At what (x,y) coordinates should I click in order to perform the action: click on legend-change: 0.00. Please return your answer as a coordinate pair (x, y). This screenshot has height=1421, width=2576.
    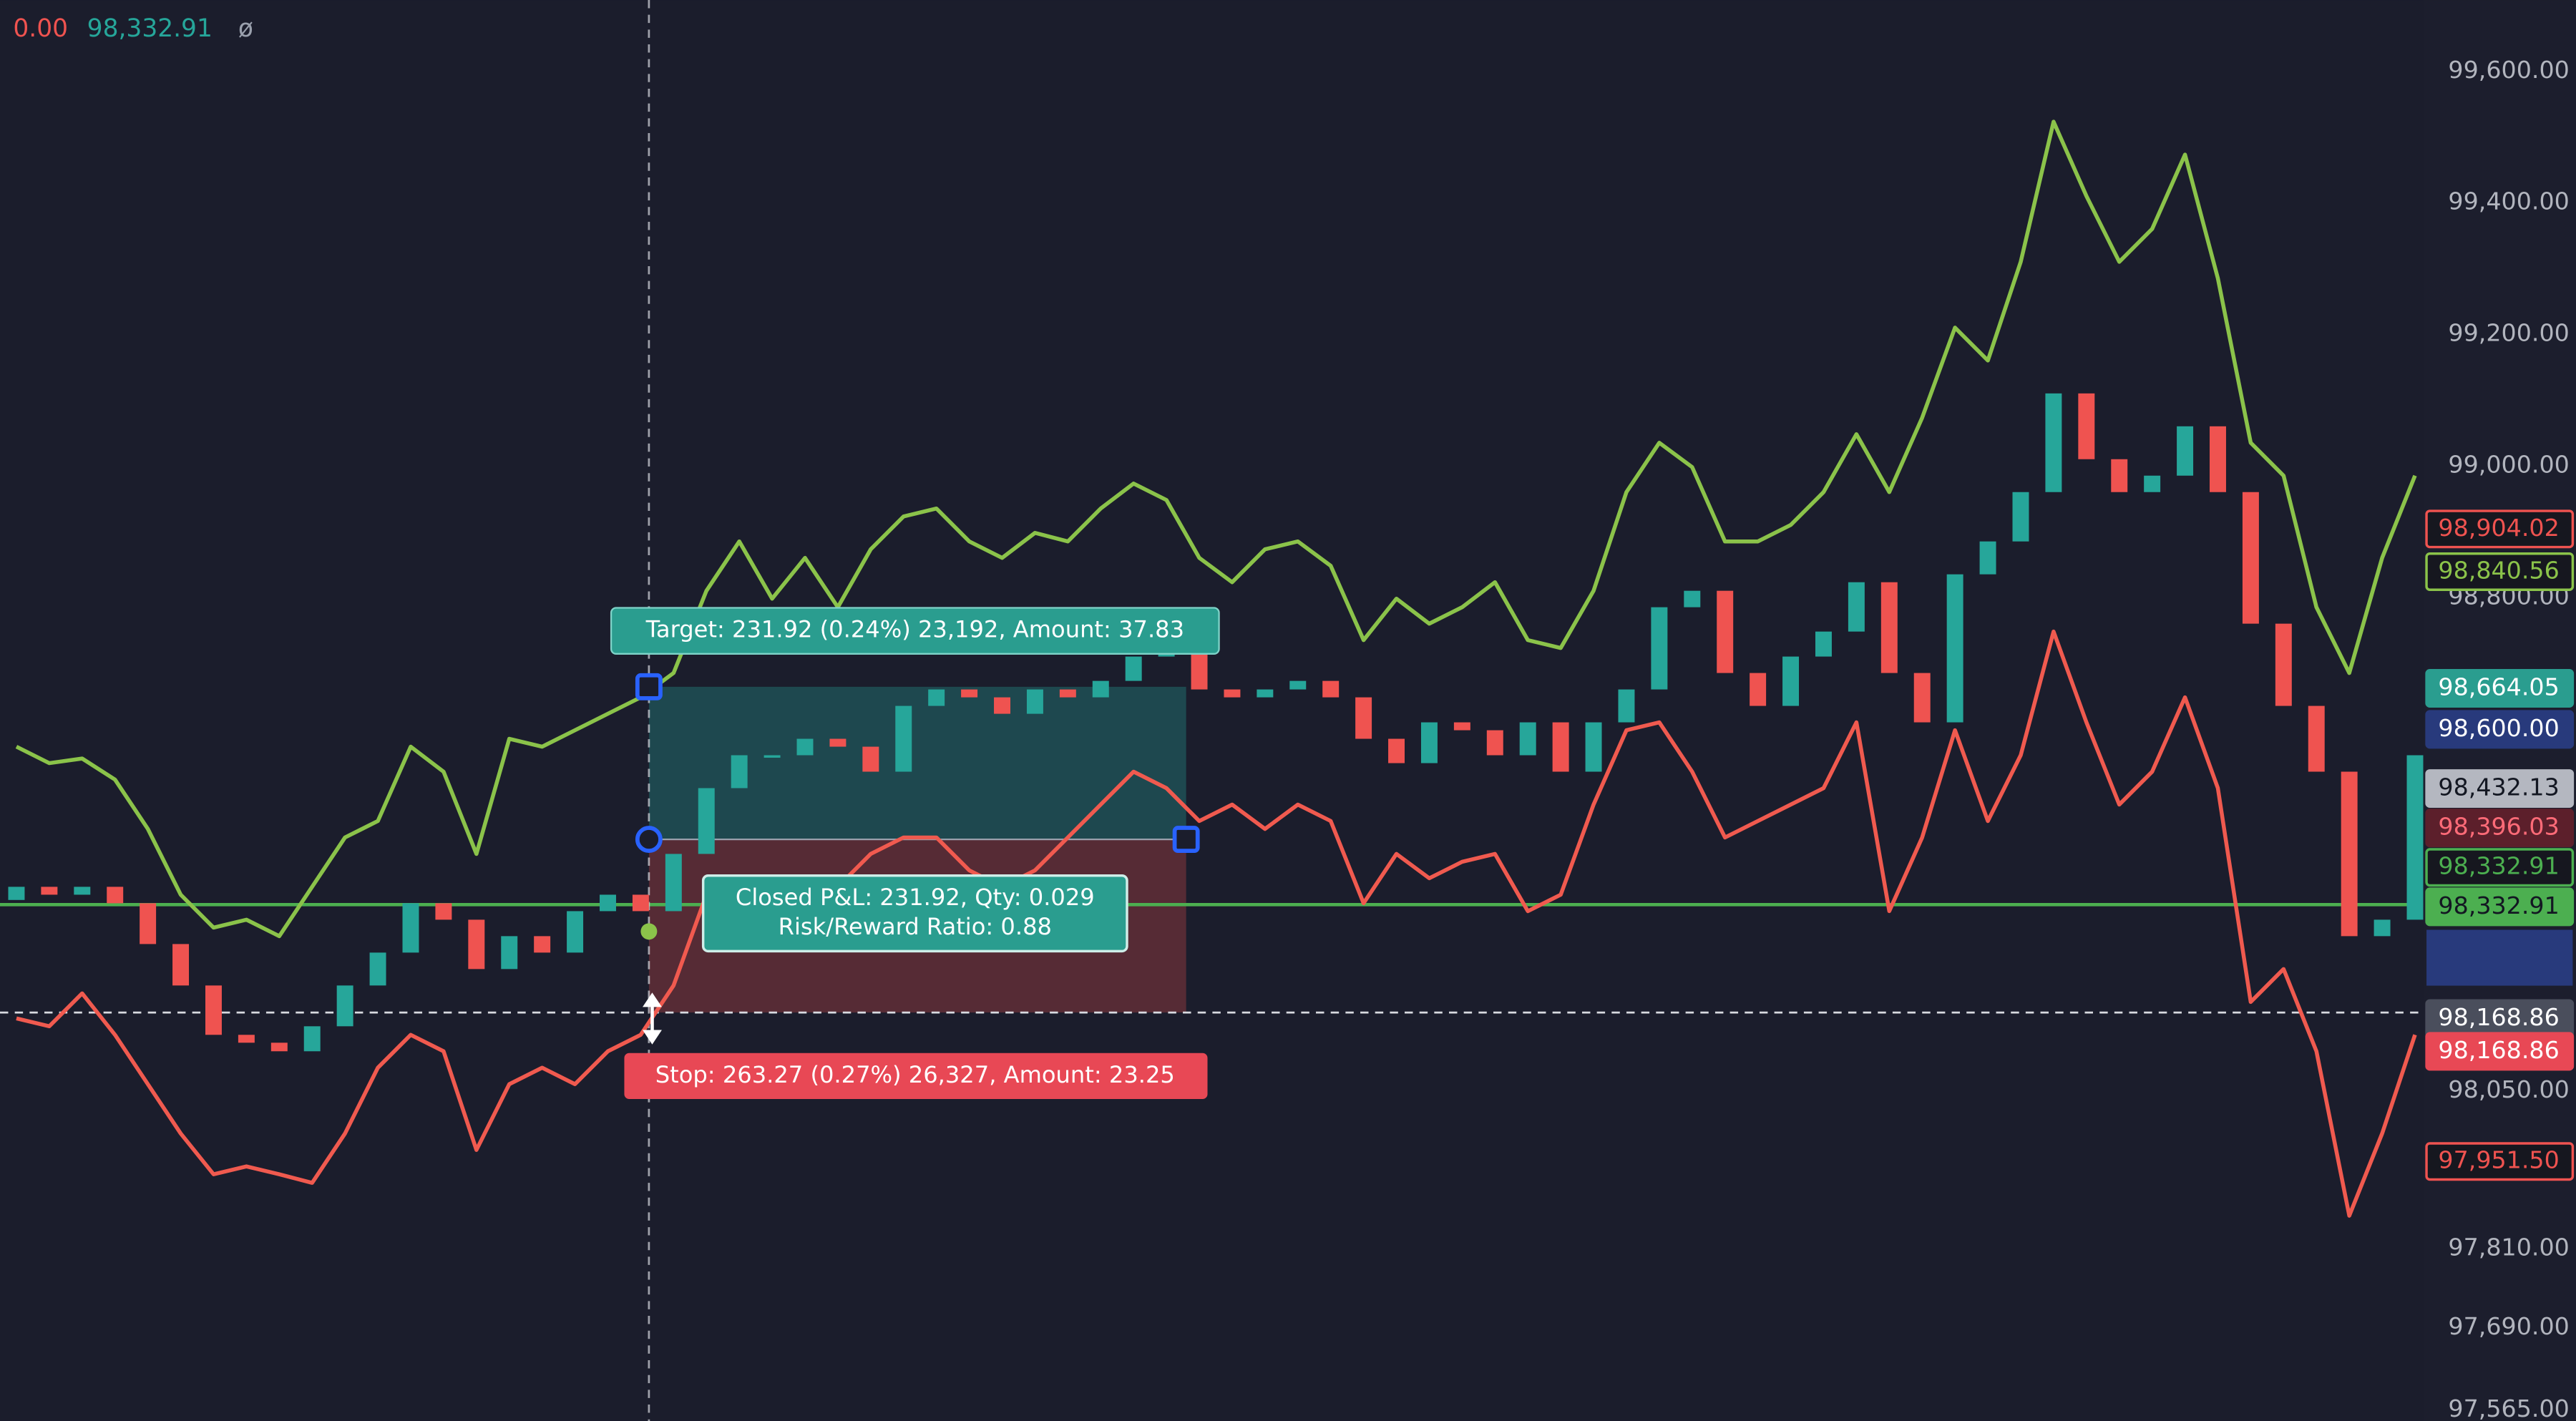
    Looking at the image, I should click on (40, 29).